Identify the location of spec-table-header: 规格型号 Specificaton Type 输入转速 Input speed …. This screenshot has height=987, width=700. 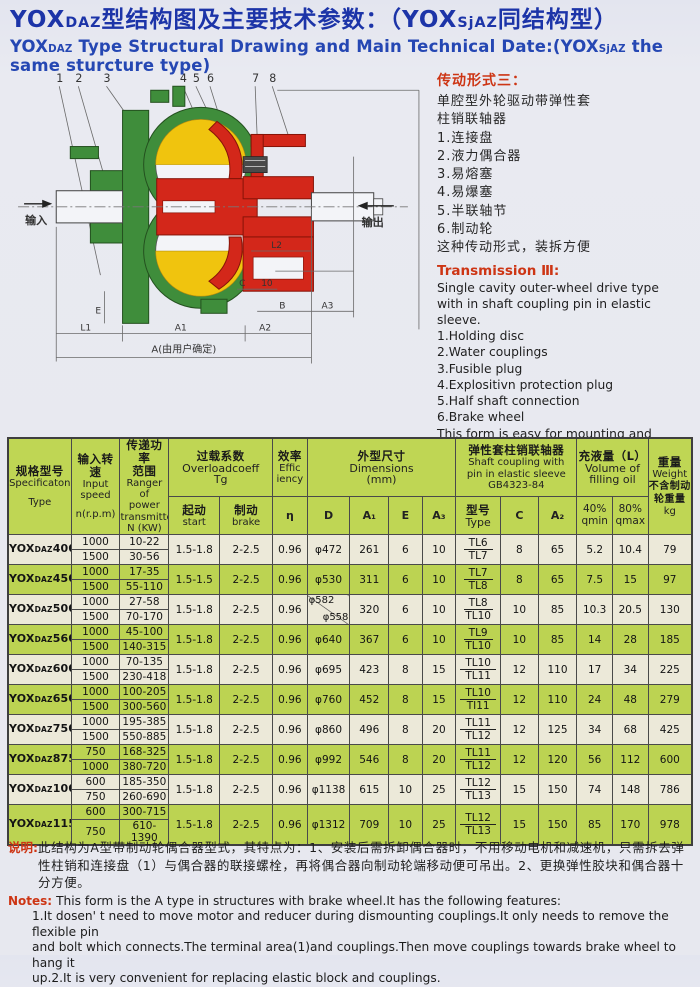
(350, 486).